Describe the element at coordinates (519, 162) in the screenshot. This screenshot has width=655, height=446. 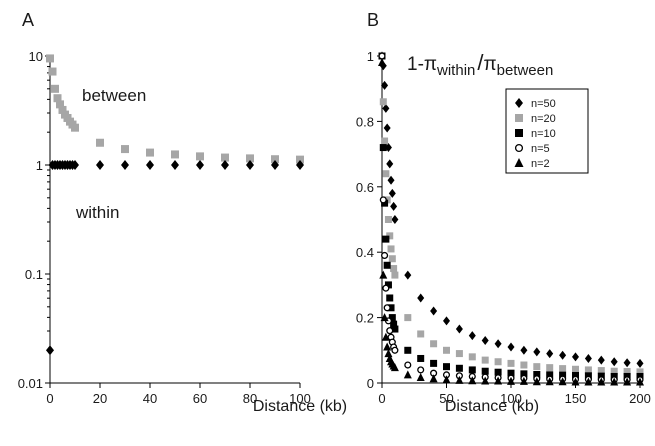
I see `legend-marker-n=2` at that location.